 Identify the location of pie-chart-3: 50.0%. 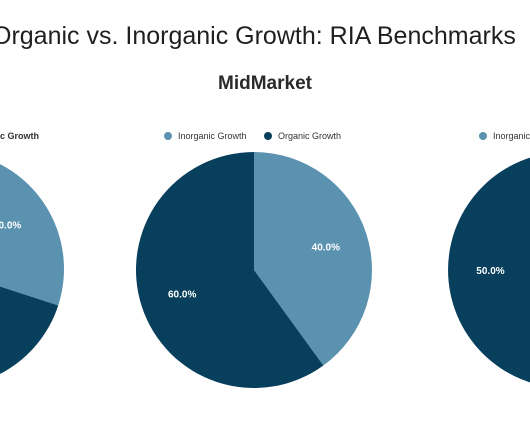
(489, 270).